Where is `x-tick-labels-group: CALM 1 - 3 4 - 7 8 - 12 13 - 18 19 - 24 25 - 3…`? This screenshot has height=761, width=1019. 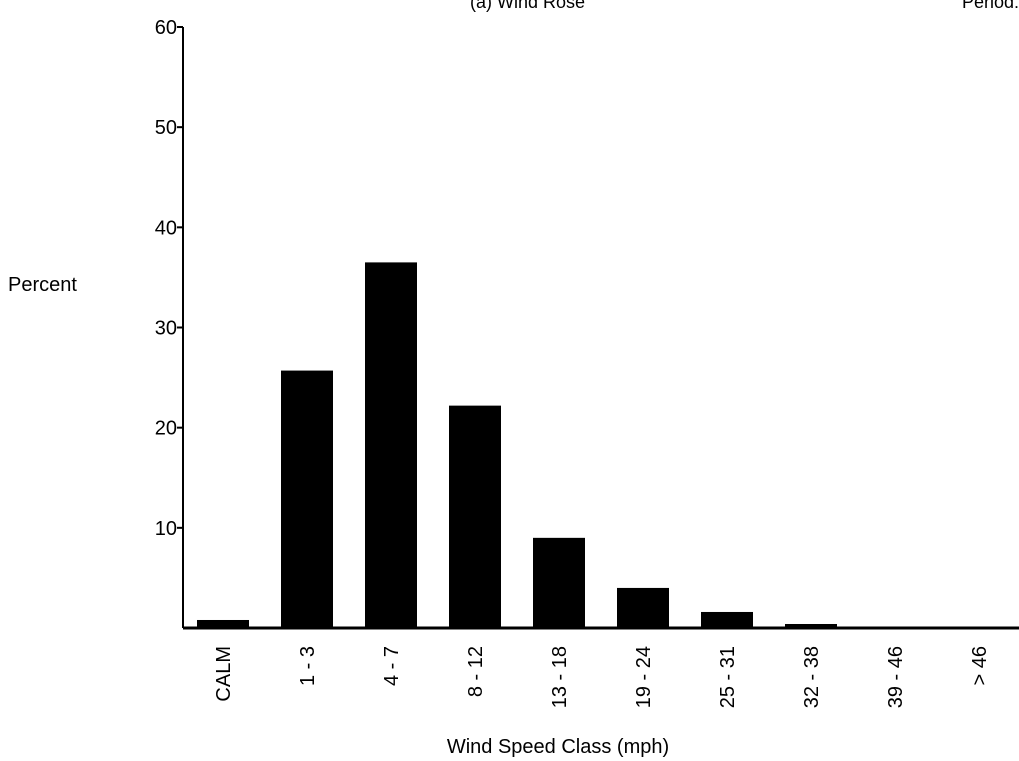
x-tick-labels-group: CALM 1 - 3 4 - 7 8 - 12 13 - 18 19 - 24 25 - 3… is located at coordinates (602, 677).